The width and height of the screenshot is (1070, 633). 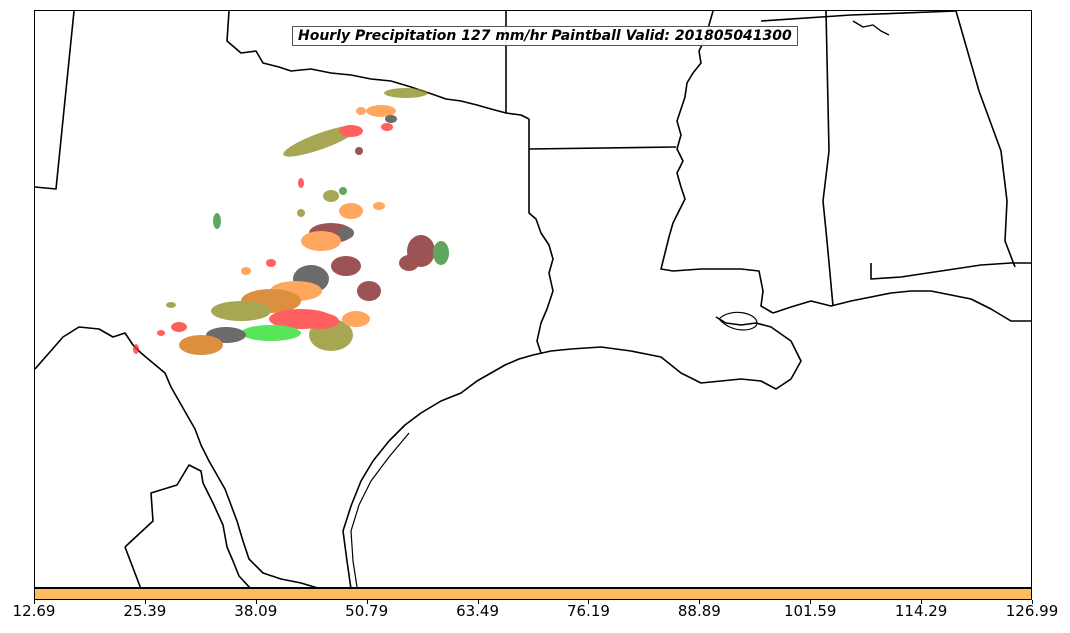 What do you see at coordinates (145, 611) in the screenshot?
I see `colorbar-tick-label: 25.39` at bounding box center [145, 611].